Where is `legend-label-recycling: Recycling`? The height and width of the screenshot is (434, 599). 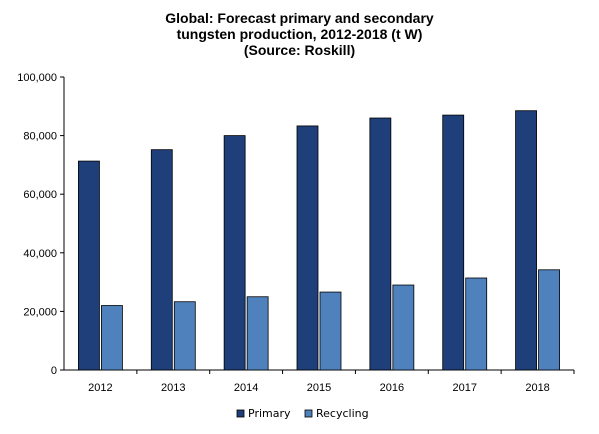 legend-label-recycling: Recycling is located at coordinates (342, 413).